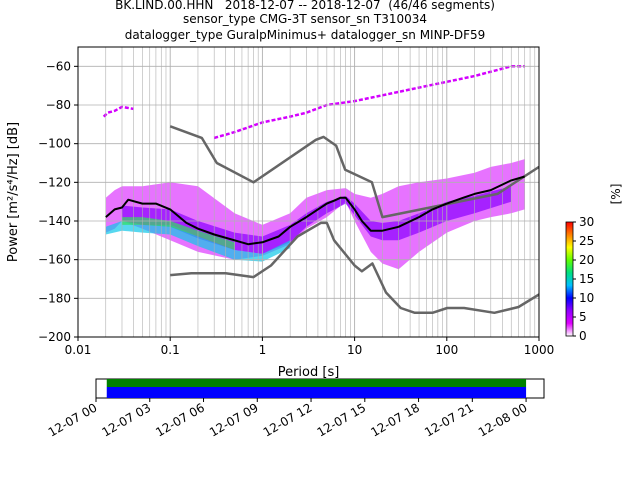  Describe the element at coordinates (569, 279) in the screenshot. I see `colorbar-gradient` at that location.